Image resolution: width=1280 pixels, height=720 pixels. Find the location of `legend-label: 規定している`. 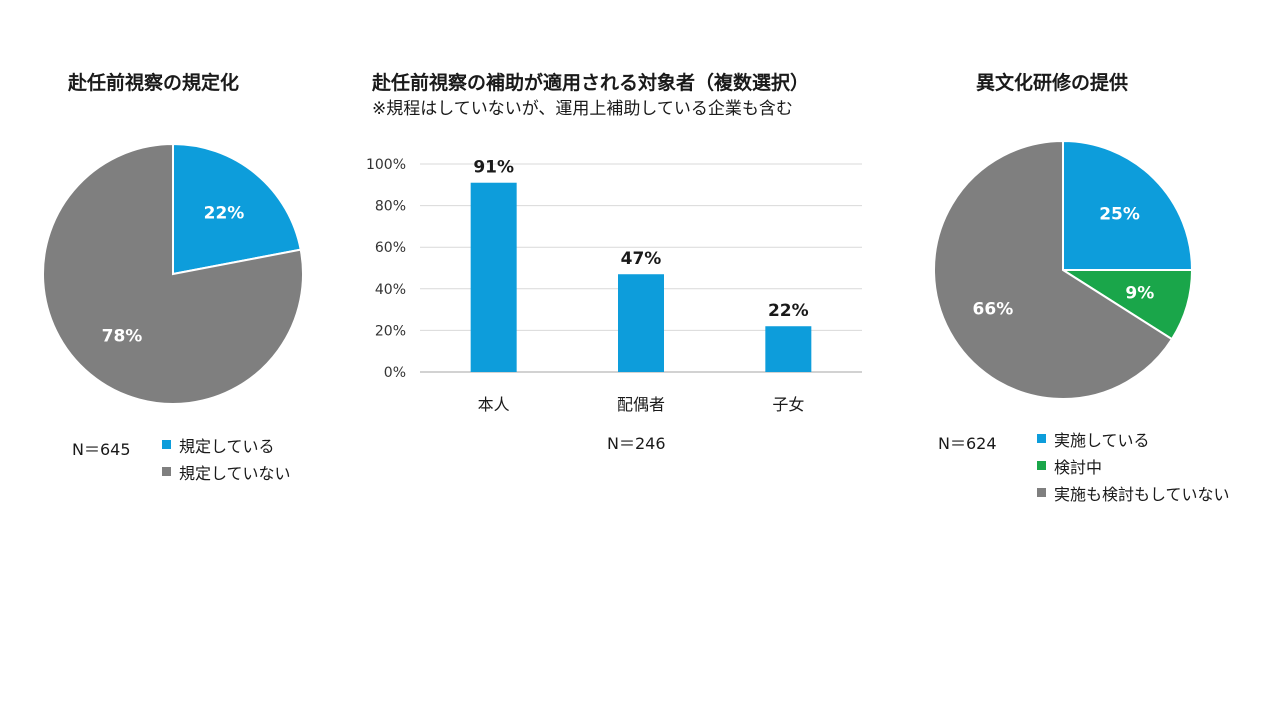

legend-label: 規定している is located at coordinates (227, 446).